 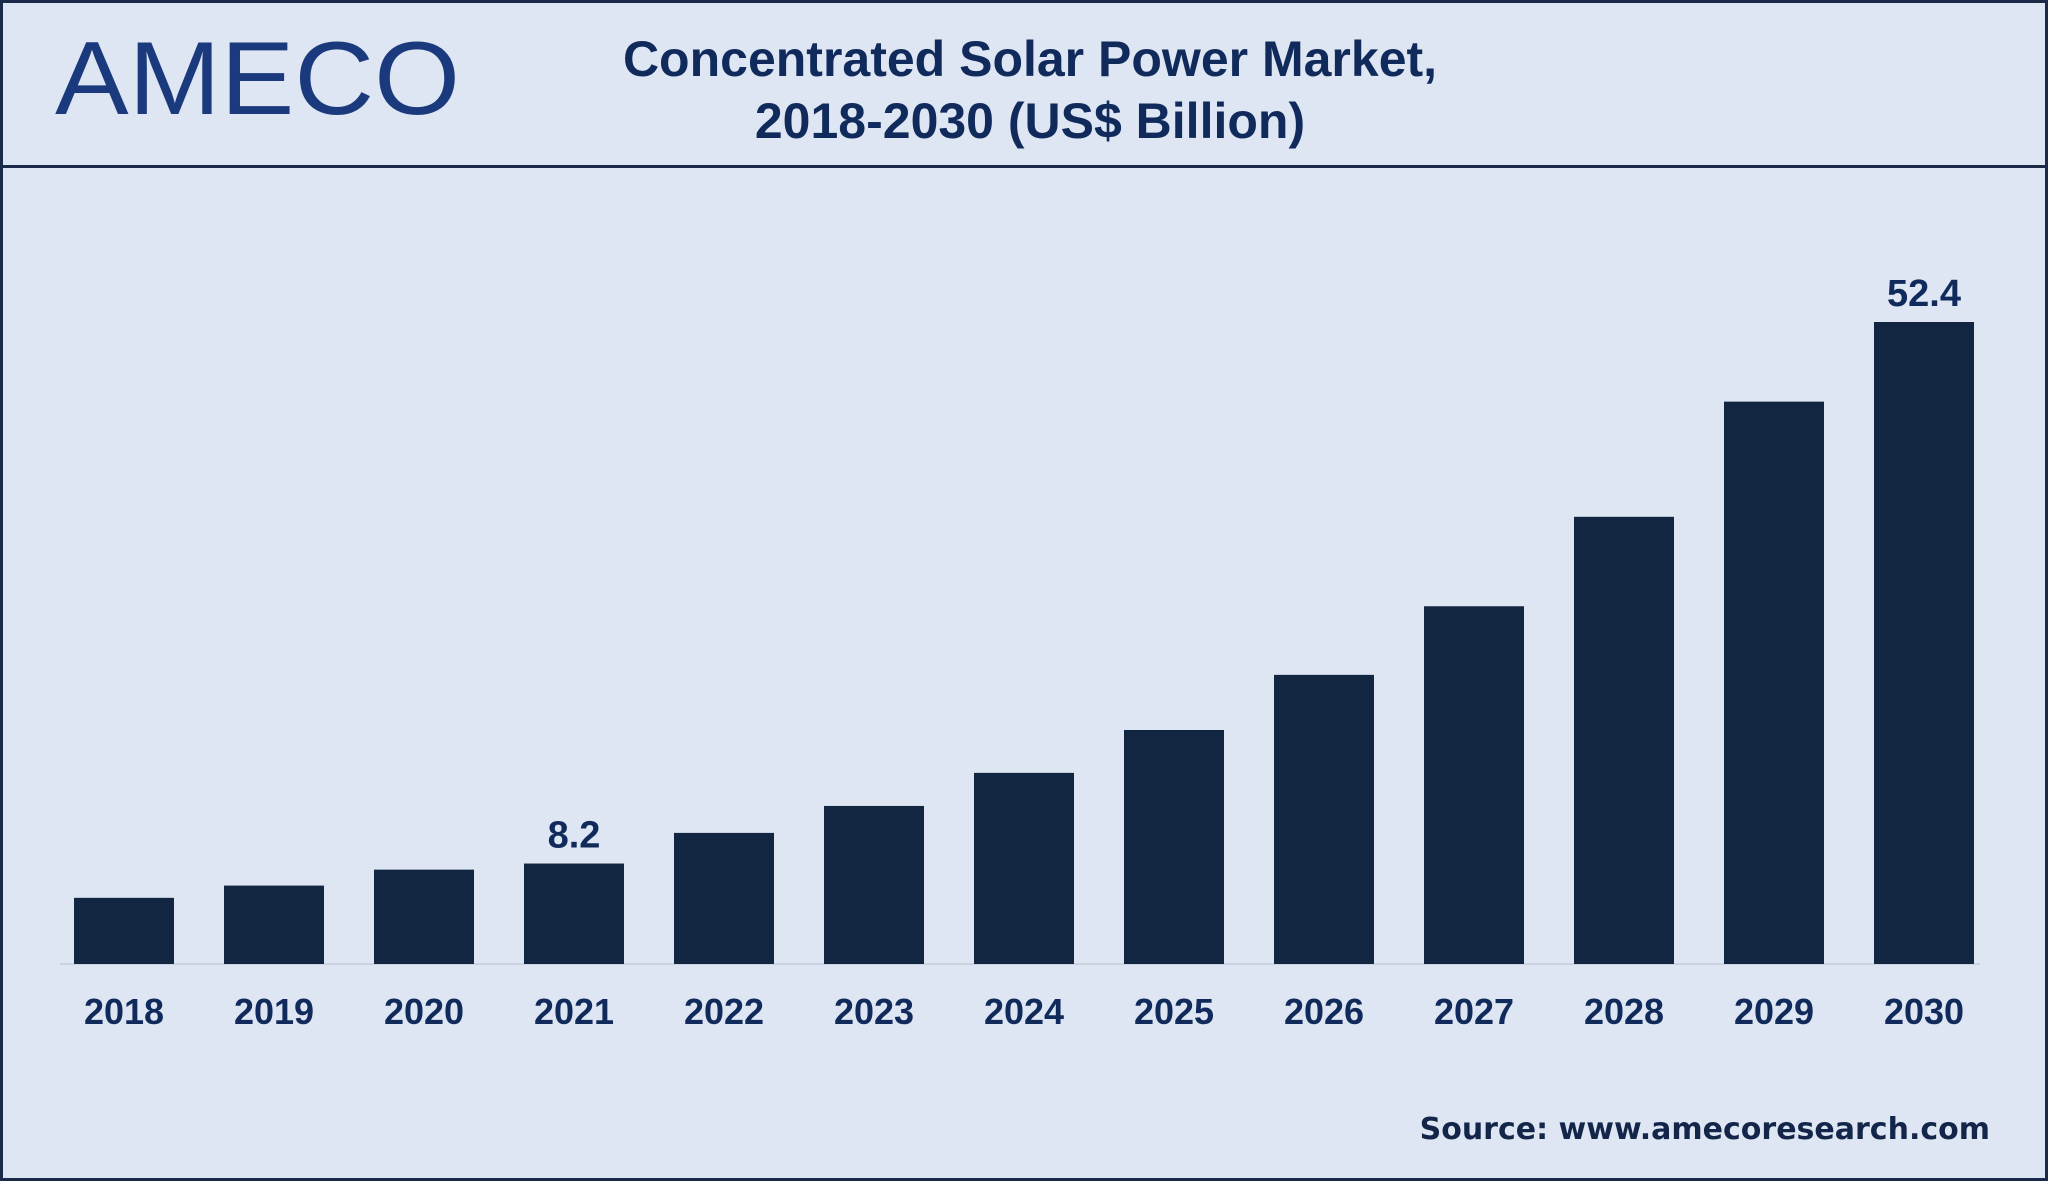 I want to click on bar-2020, so click(x=424, y=916).